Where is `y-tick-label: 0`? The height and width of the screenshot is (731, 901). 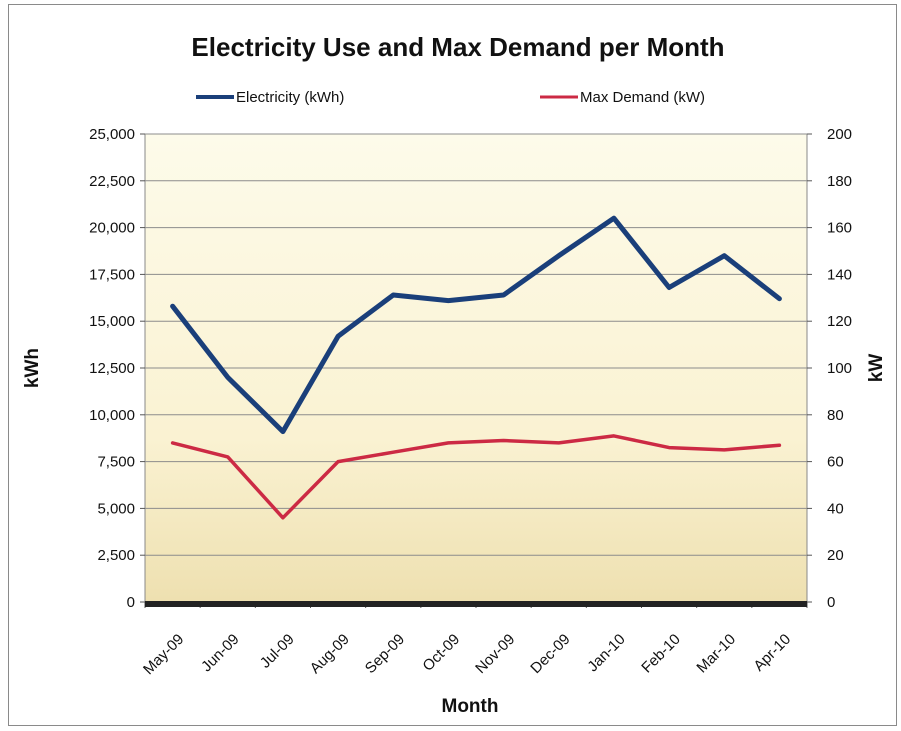
y-tick-label: 0 is located at coordinates (131, 602).